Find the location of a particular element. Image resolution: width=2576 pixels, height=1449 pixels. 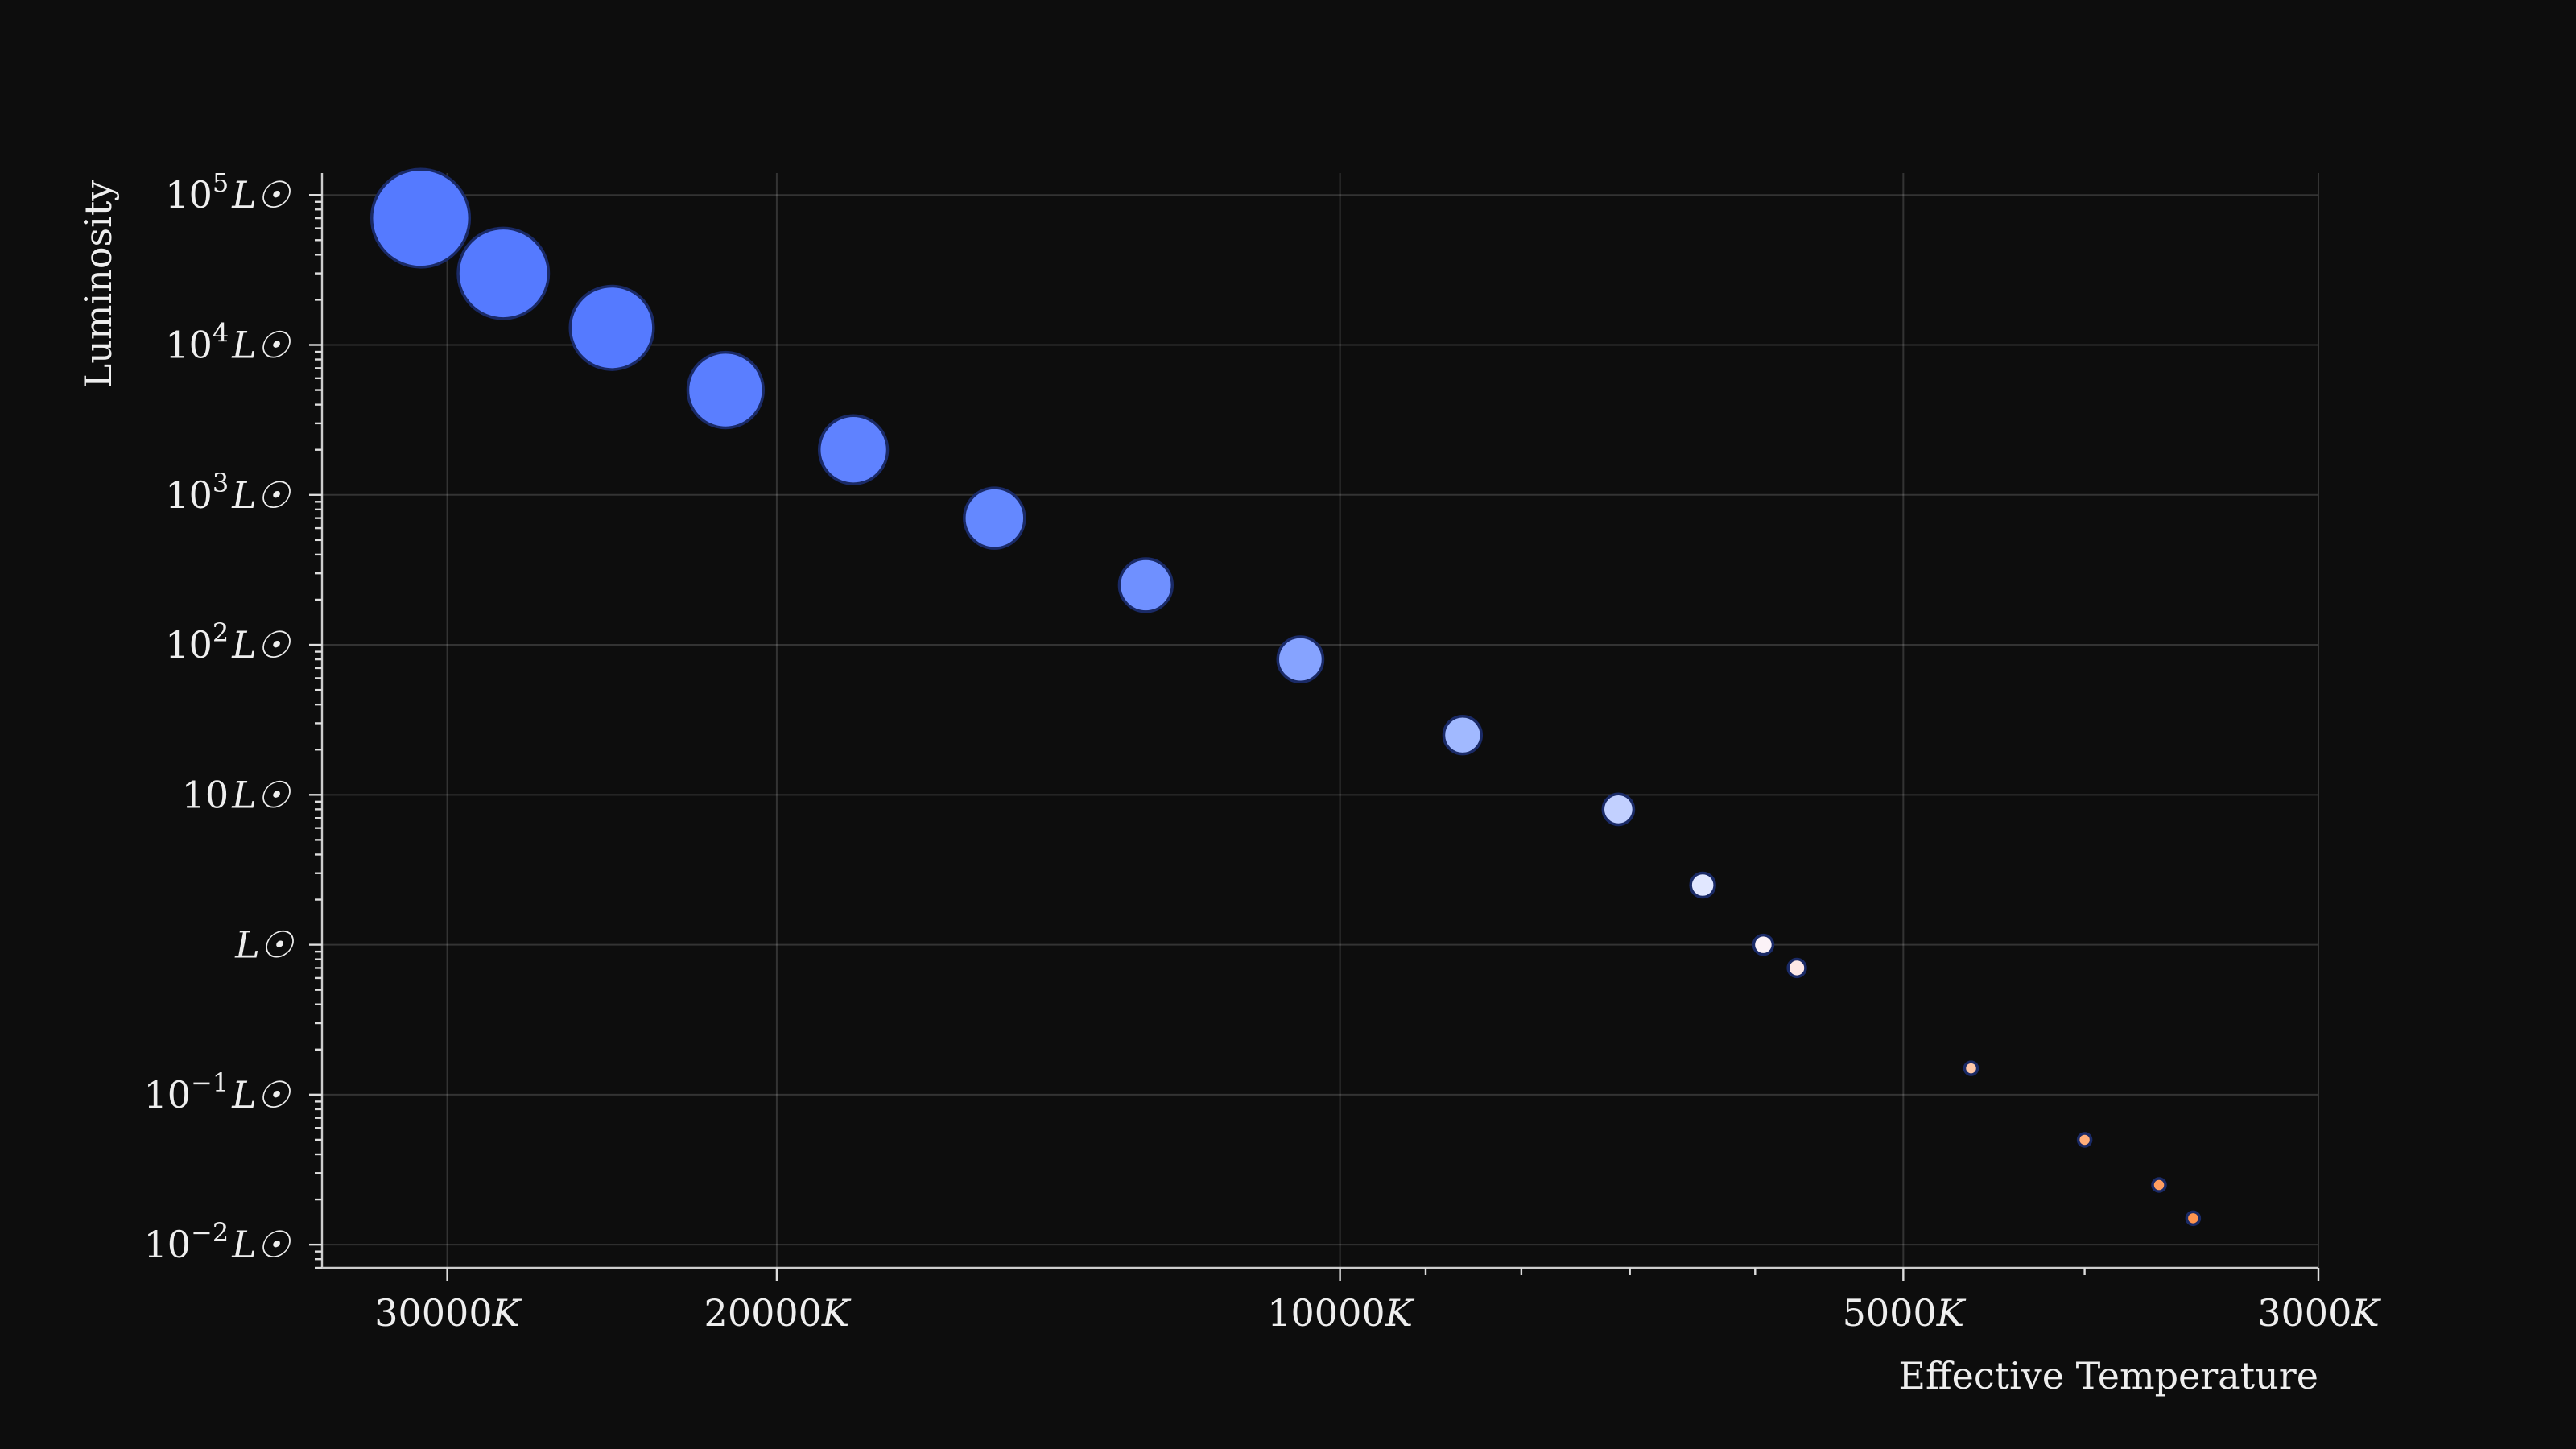

x-tick-label: 3000K is located at coordinates (2319, 1313).